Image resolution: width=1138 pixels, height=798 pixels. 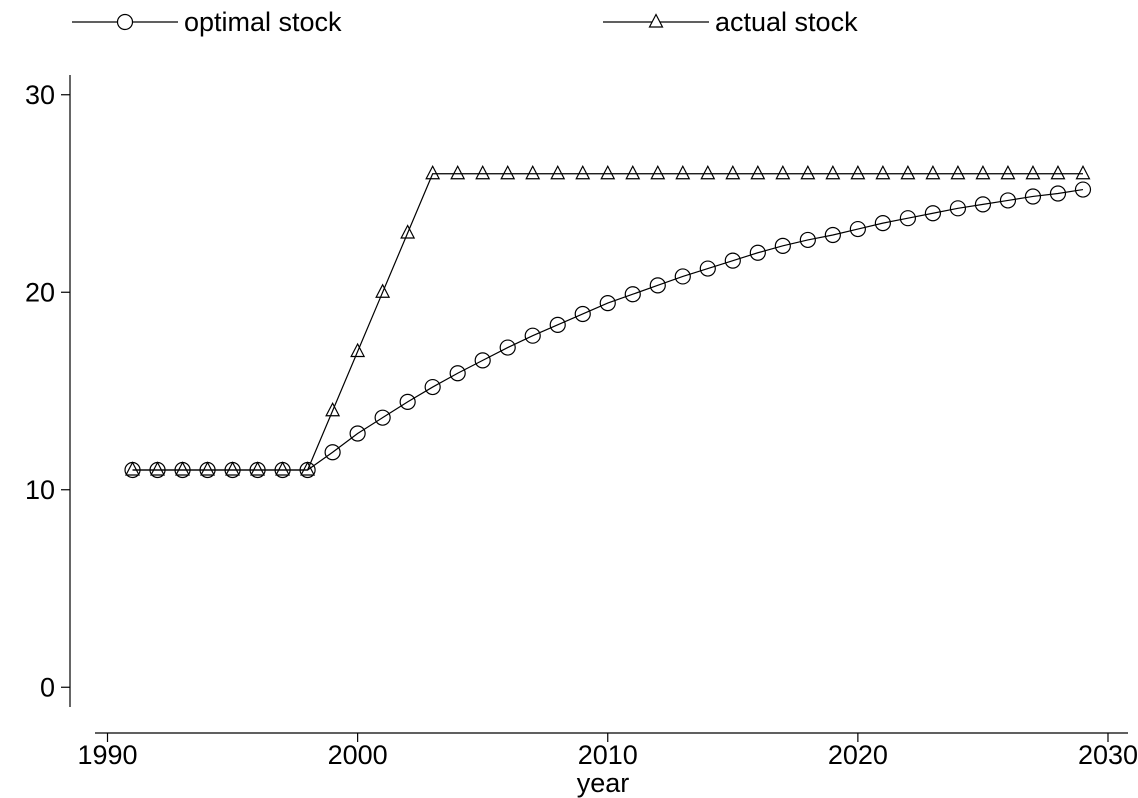 What do you see at coordinates (656, 20) in the screenshot?
I see `legend-marker-triangle-icon` at bounding box center [656, 20].